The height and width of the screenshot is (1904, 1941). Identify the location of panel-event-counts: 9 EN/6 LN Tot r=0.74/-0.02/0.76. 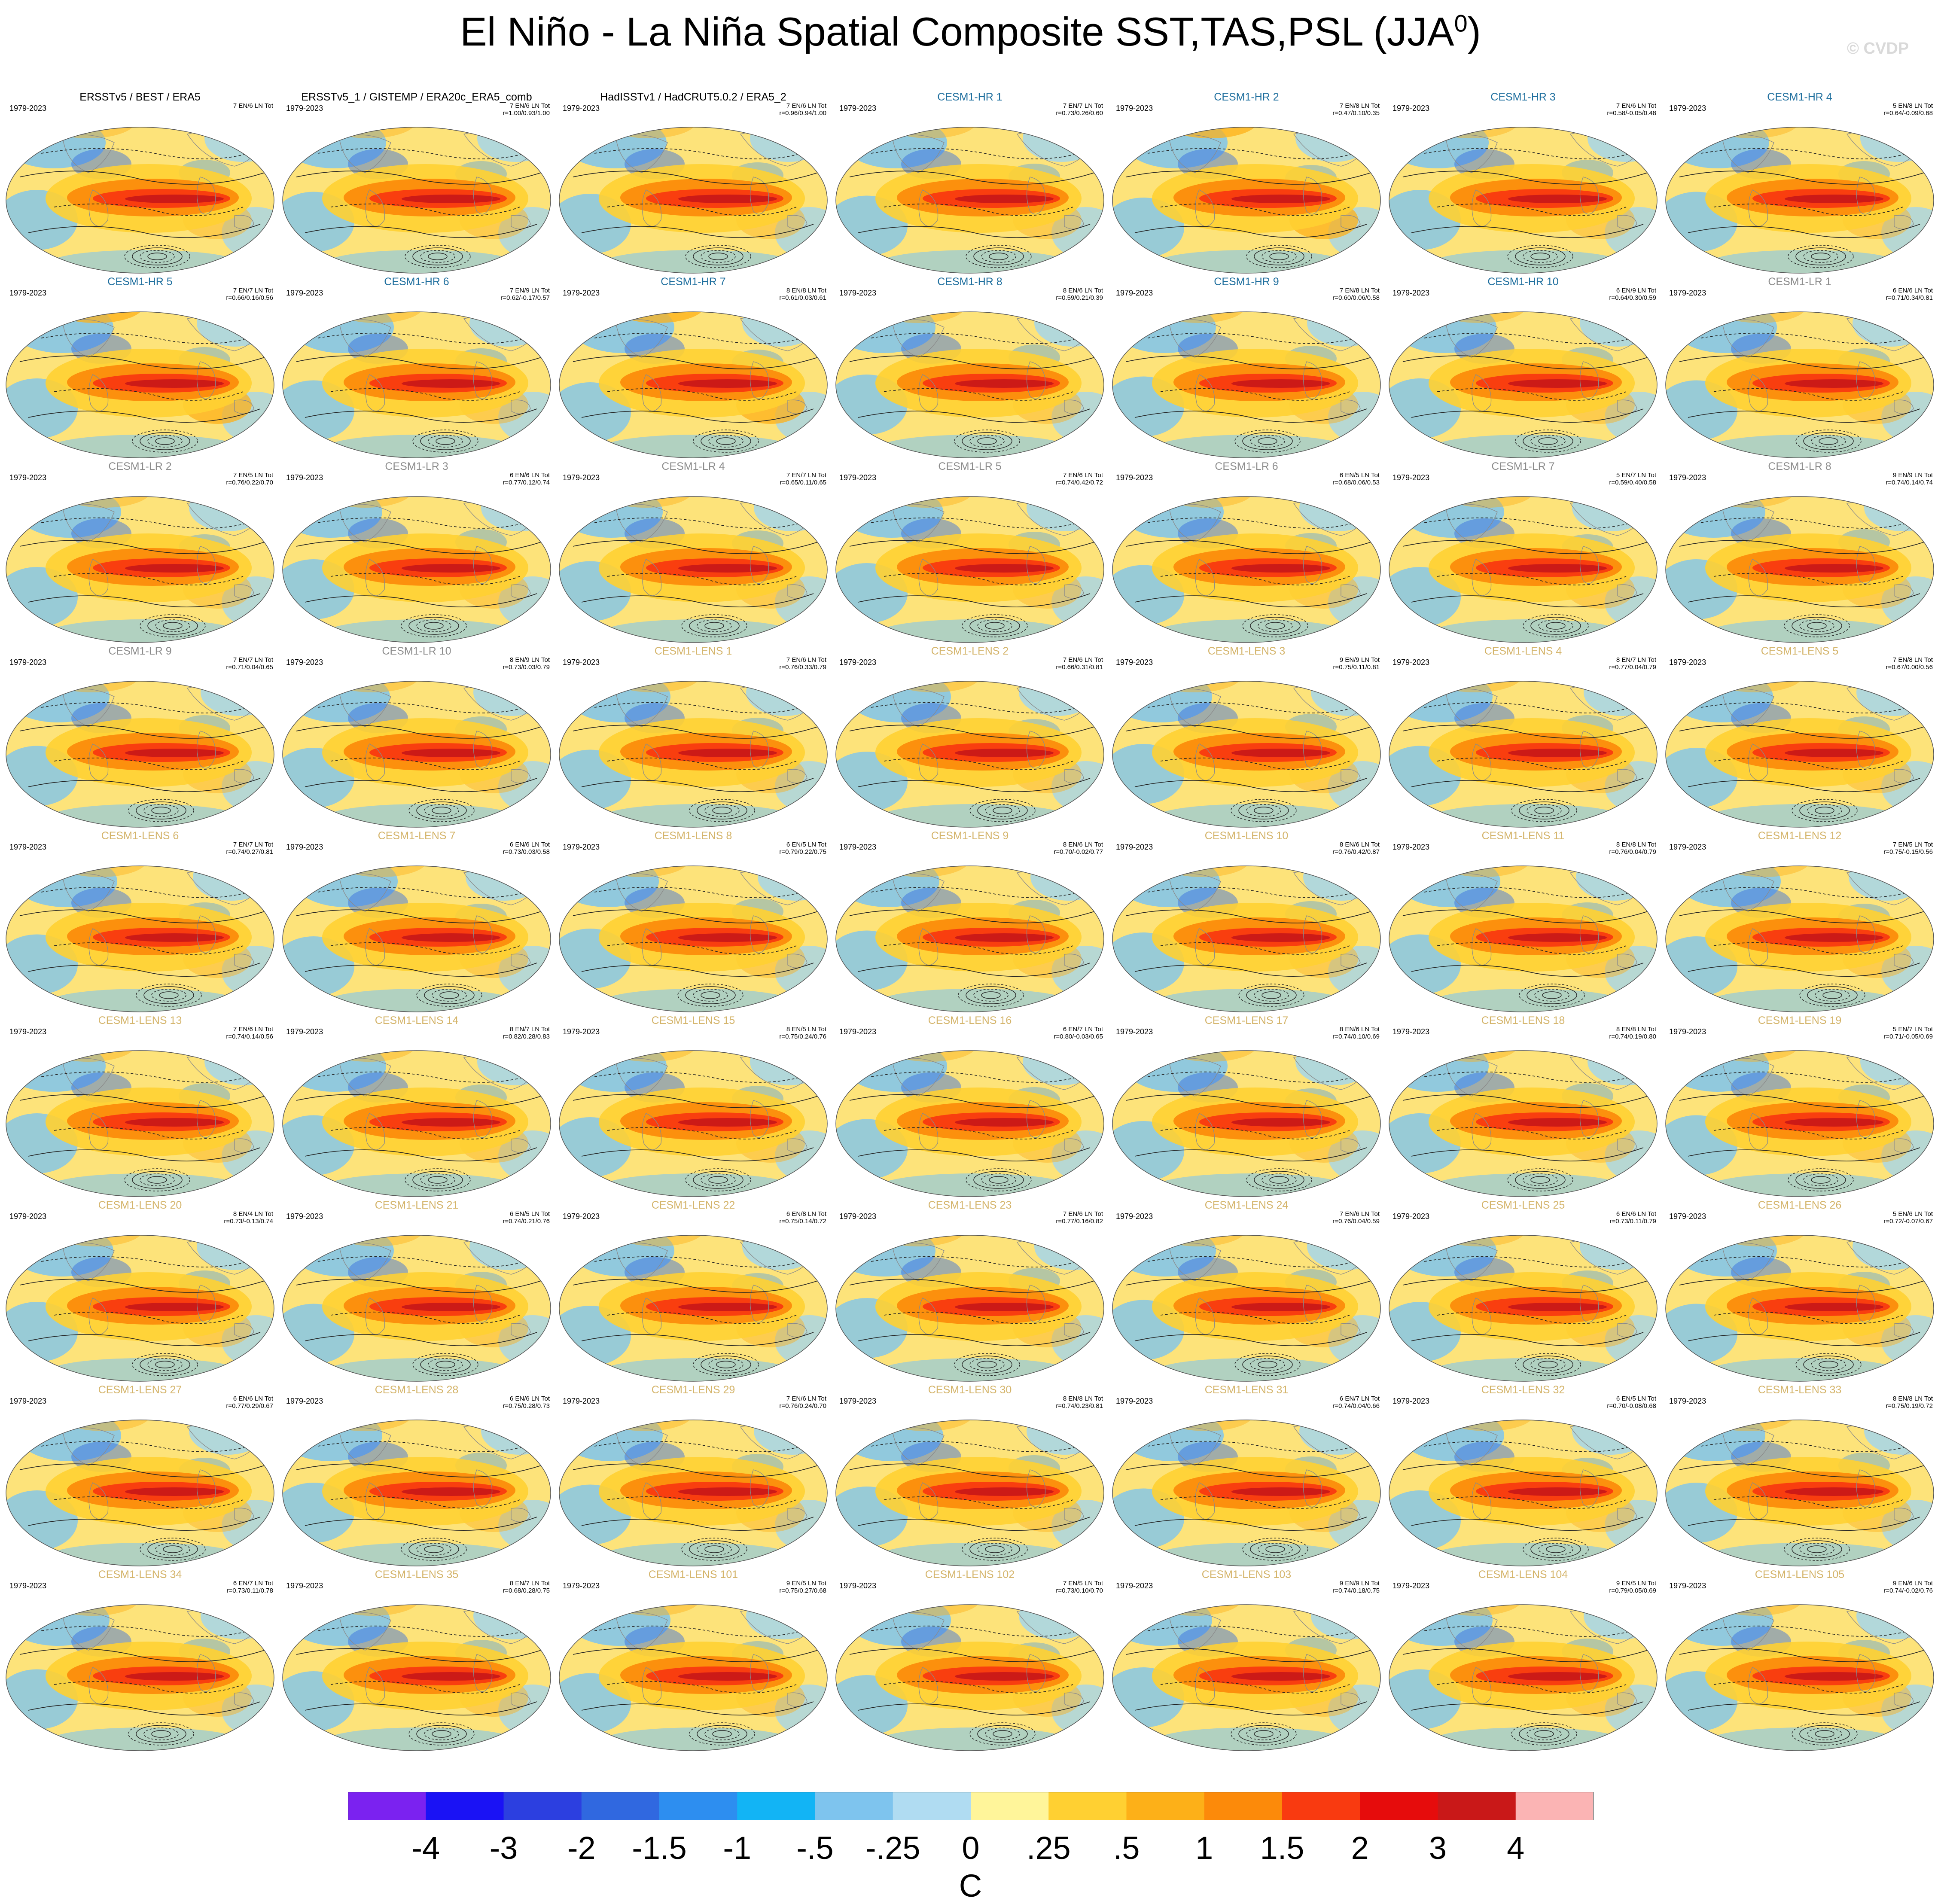
(1908, 1587).